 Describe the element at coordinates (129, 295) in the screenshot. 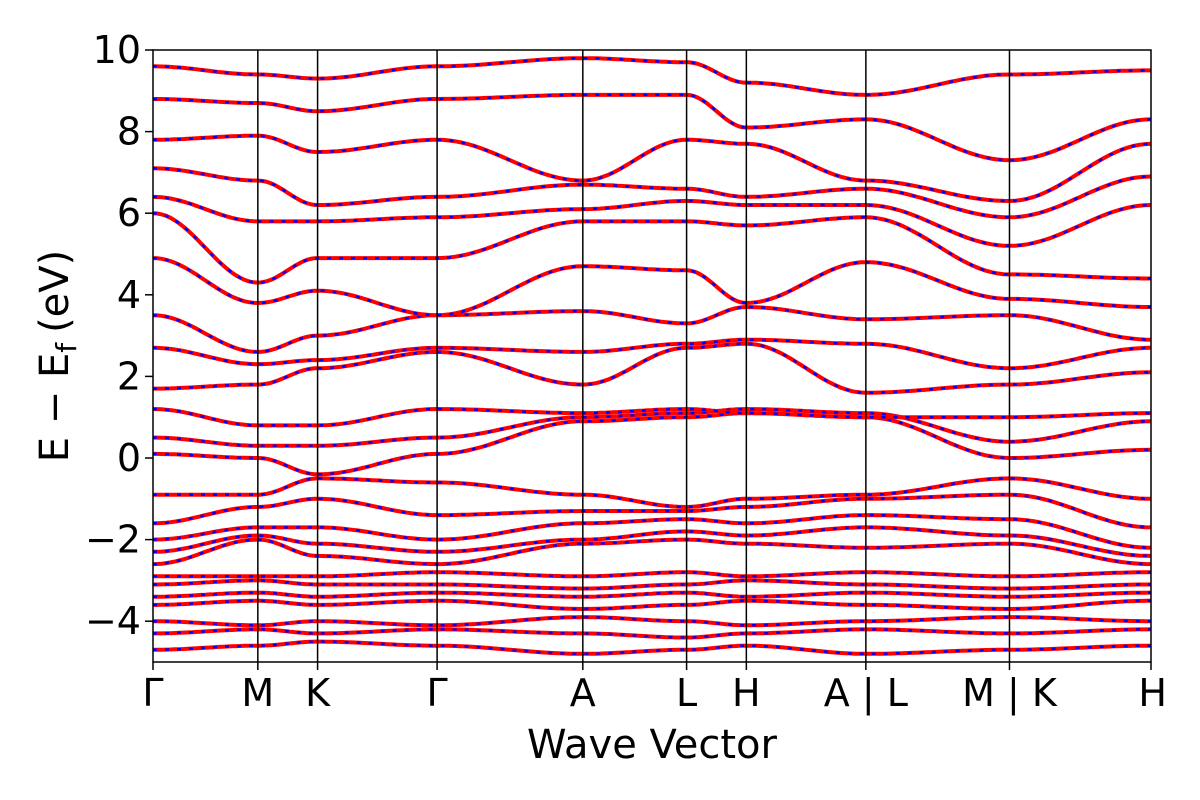

I see `y-tick-label-3: 4` at that location.